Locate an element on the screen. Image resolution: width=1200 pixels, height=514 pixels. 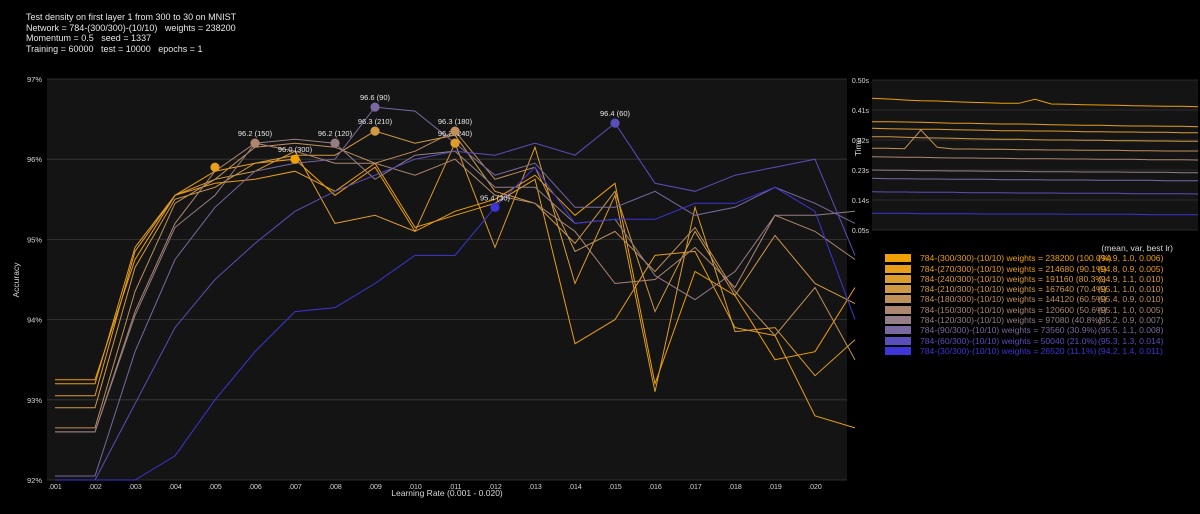
legend-stat: (95.3, 1.3, 0.014) is located at coordinates (1130, 341).